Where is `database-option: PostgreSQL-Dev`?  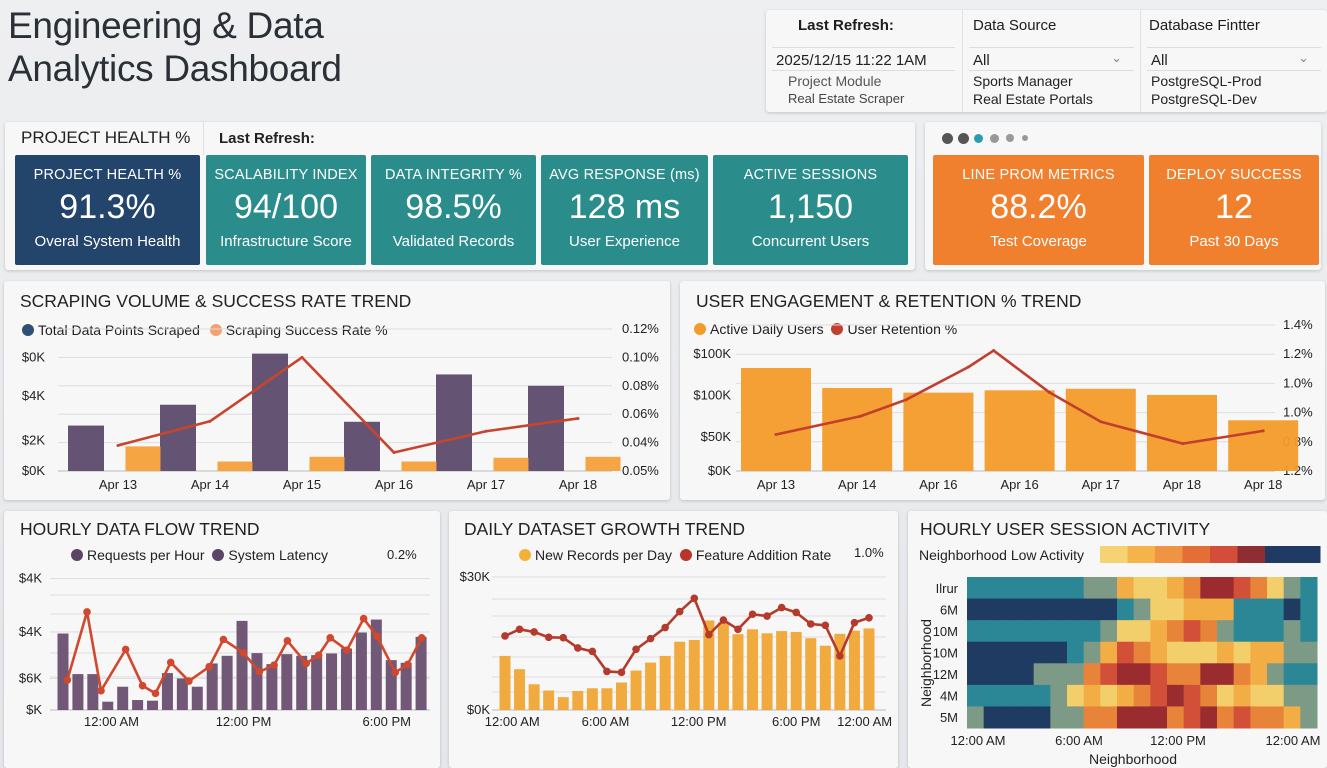
database-option: PostgreSQL-Dev is located at coordinates (1204, 99).